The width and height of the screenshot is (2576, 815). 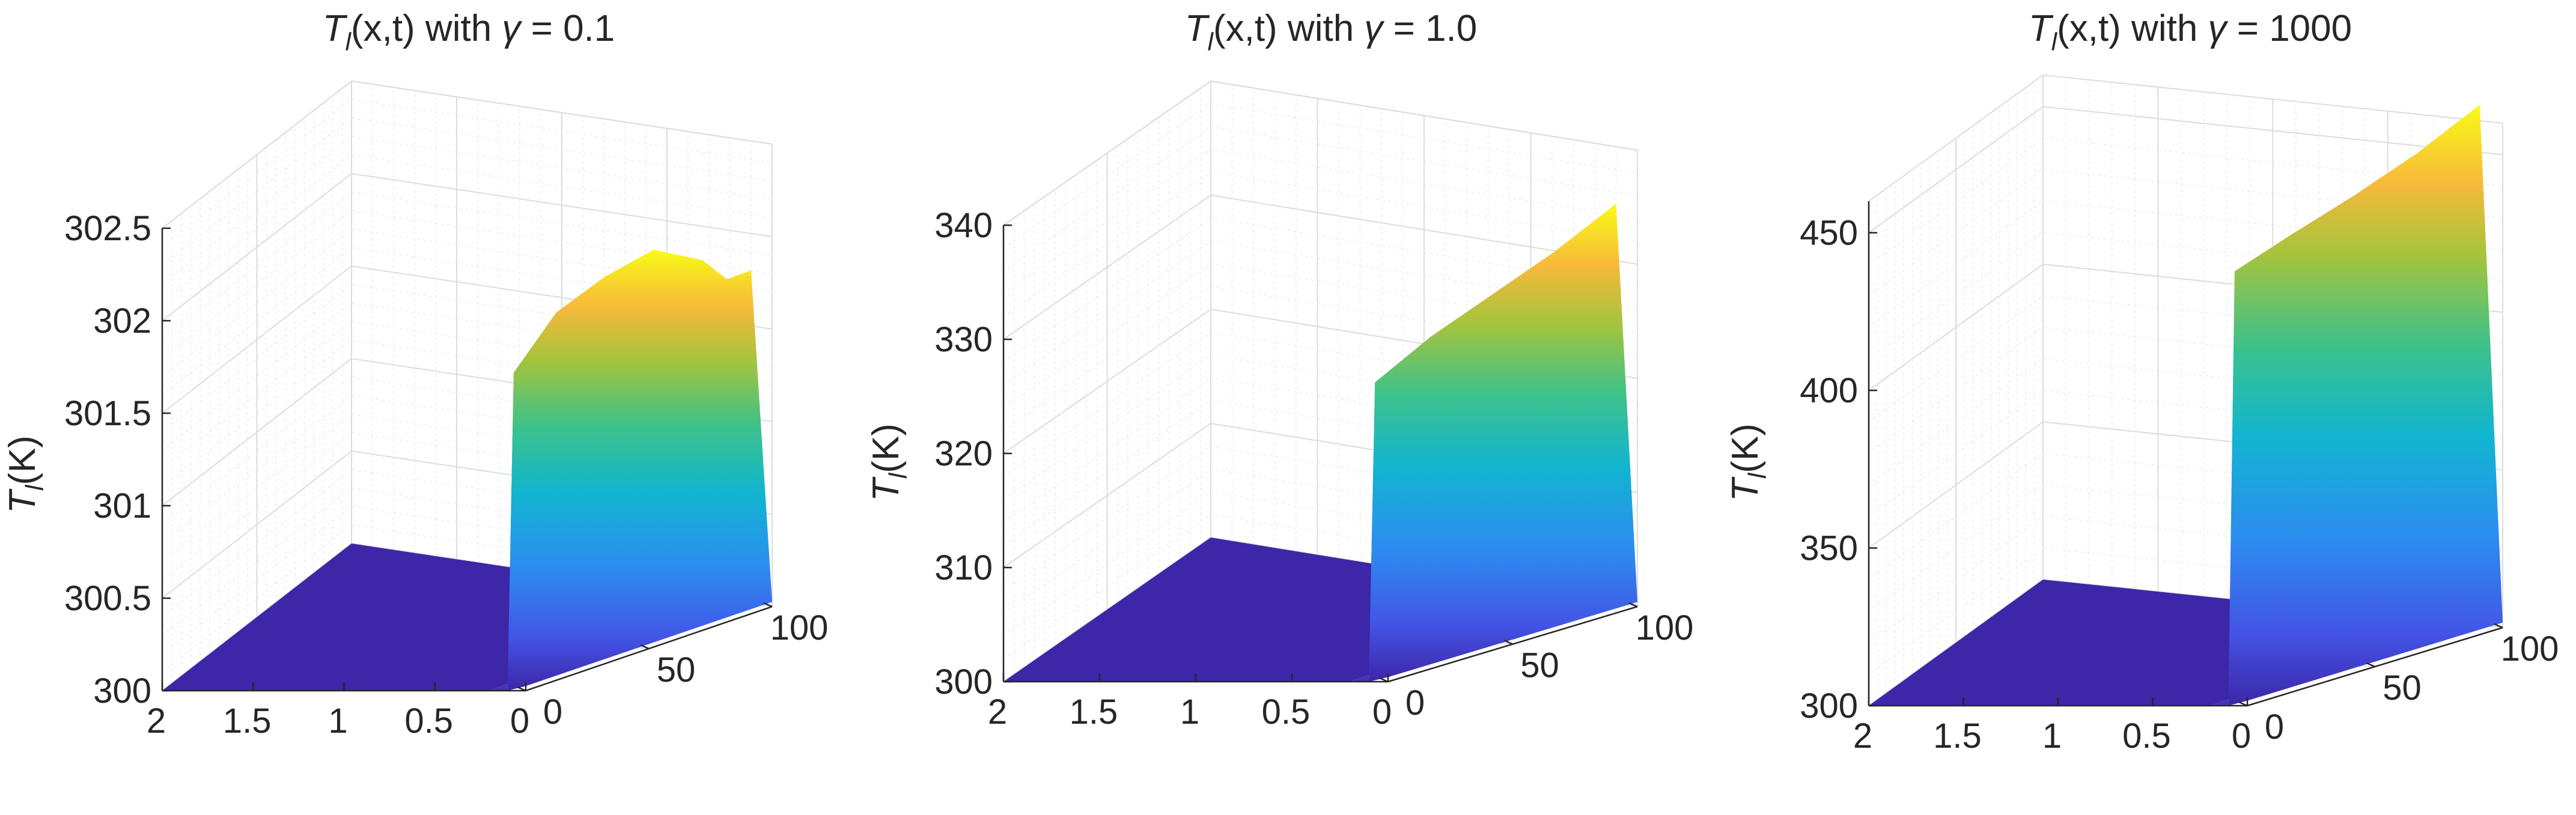 I want to click on panel-2-title-sub: l, so click(x=1211, y=42).